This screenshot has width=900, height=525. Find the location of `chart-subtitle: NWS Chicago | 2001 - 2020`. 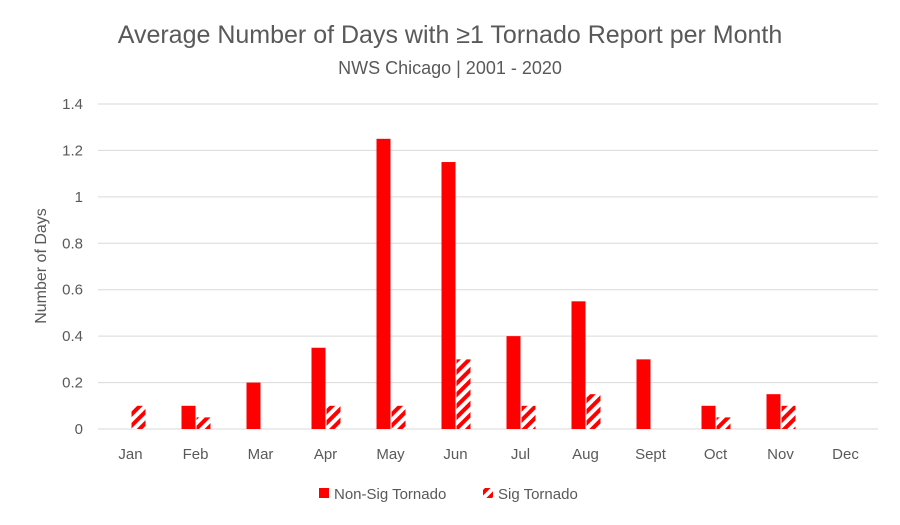

chart-subtitle: NWS Chicago | 2001 - 2020 is located at coordinates (450, 68).